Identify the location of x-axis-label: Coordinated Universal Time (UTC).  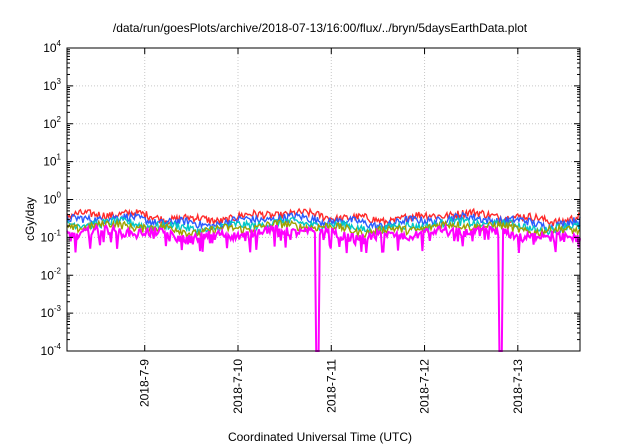
(320, 437).